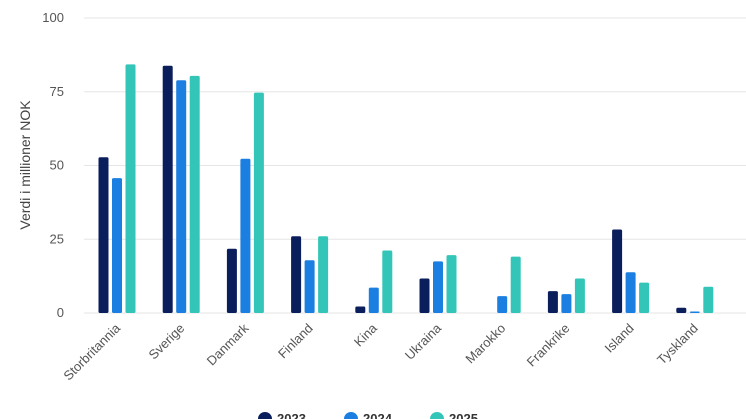  What do you see at coordinates (619, 338) in the screenshot?
I see `x-tick-label: Island` at bounding box center [619, 338].